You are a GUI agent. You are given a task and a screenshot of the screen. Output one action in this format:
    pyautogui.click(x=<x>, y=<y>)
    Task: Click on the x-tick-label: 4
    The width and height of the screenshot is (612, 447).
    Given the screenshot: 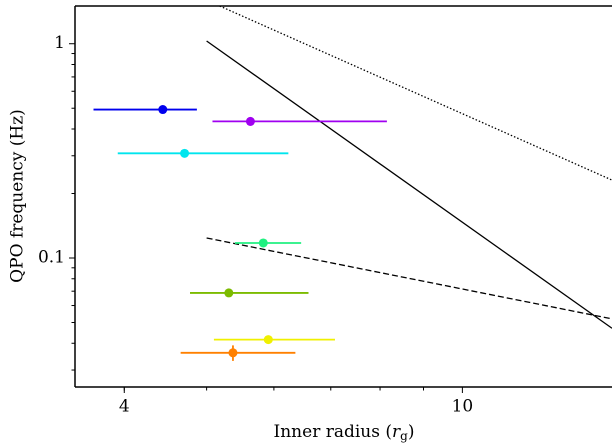 What is the action you would take?
    pyautogui.click(x=124, y=407)
    